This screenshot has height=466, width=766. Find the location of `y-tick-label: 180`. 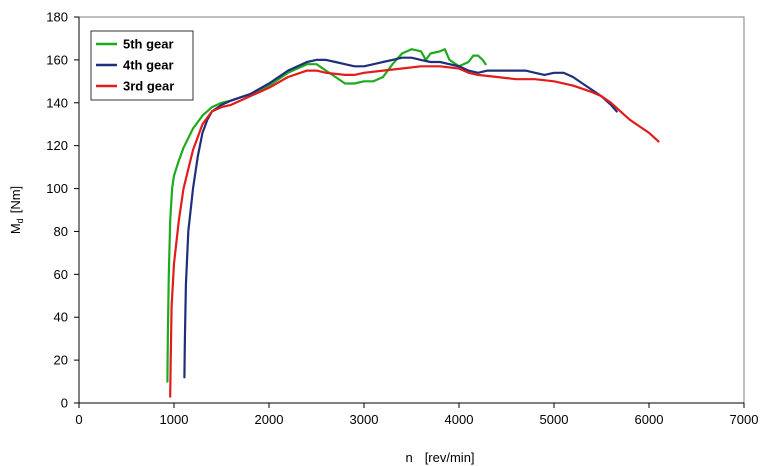

y-tick-label: 180 is located at coordinates (57, 17).